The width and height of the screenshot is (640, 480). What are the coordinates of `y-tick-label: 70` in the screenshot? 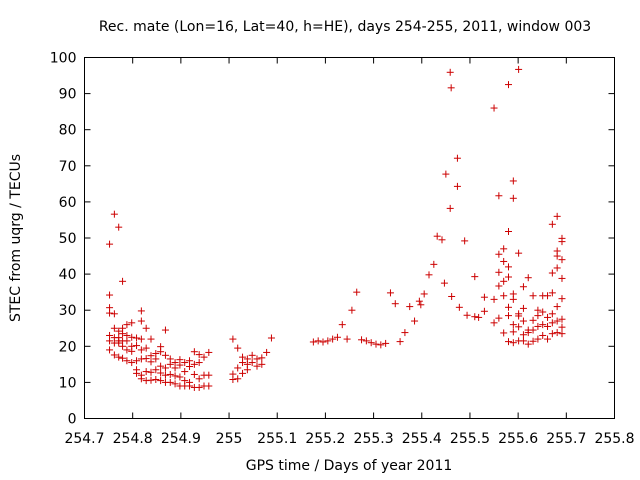 It's located at (68, 167).